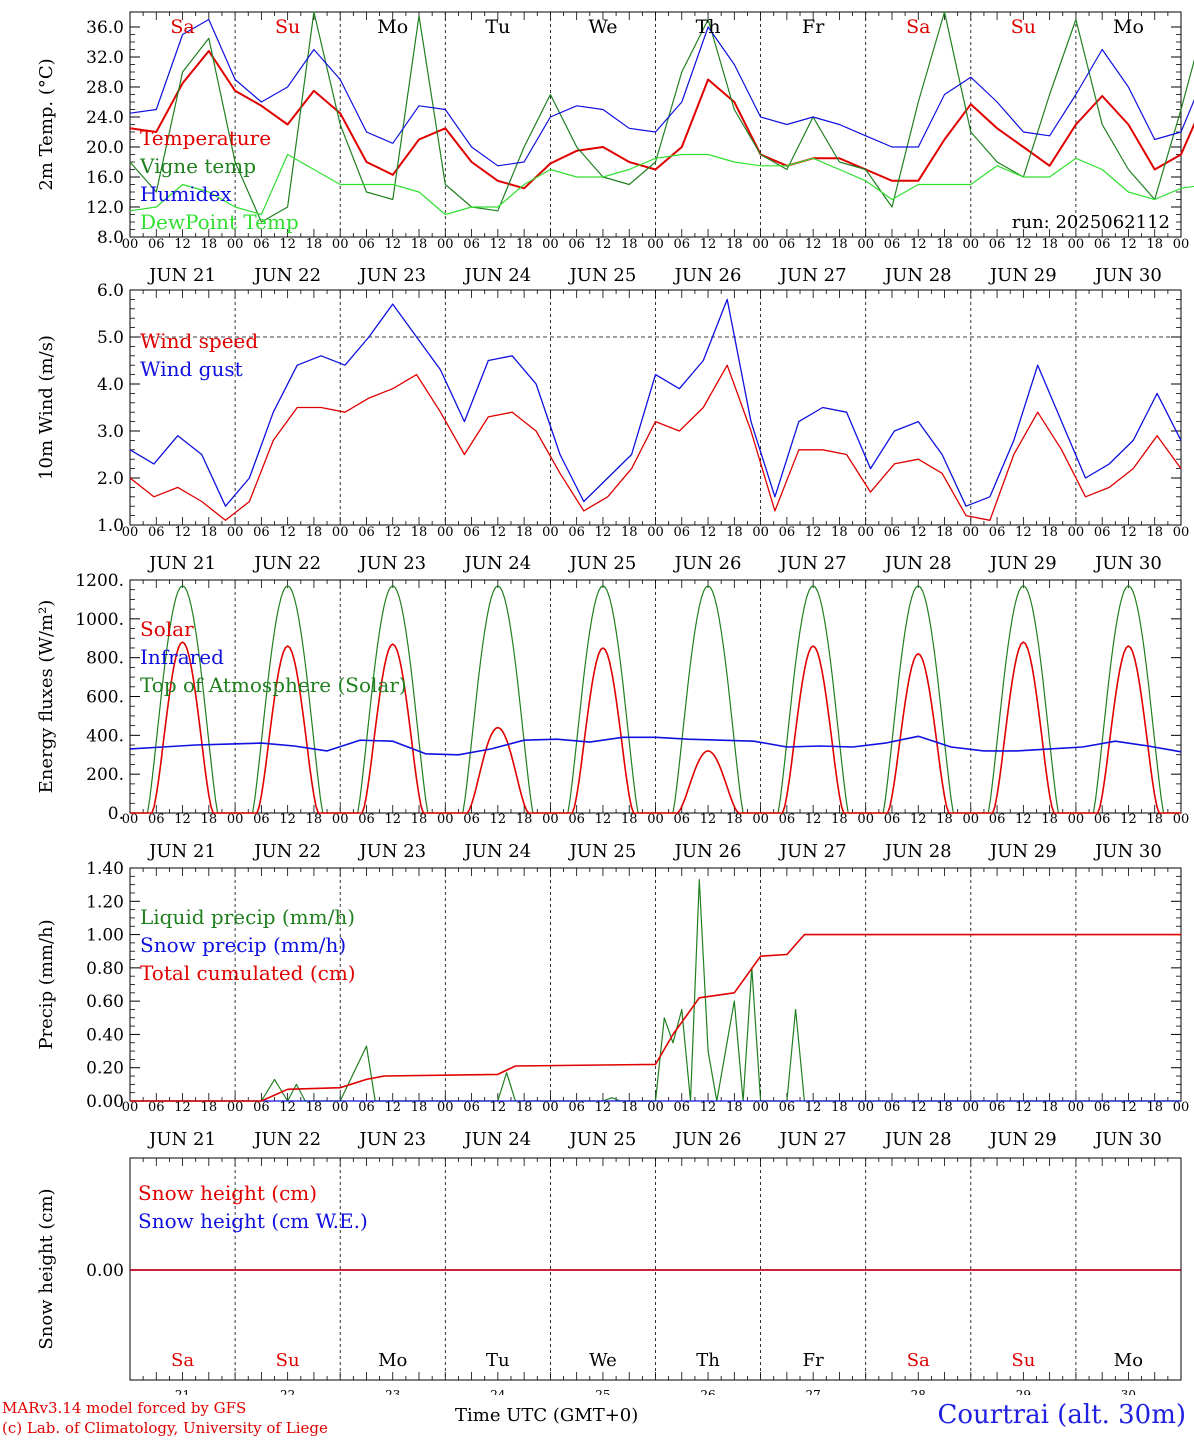  What do you see at coordinates (110, 338) in the screenshot?
I see `y-tick-label: 5.0` at bounding box center [110, 338].